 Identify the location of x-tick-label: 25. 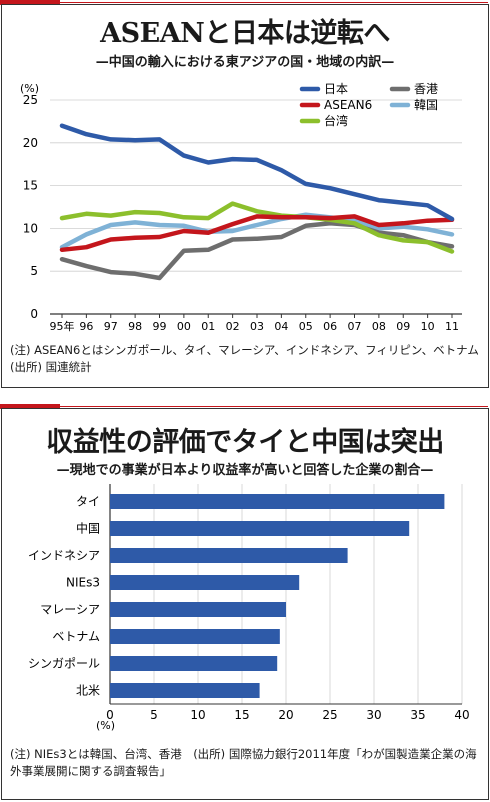
(329, 715).